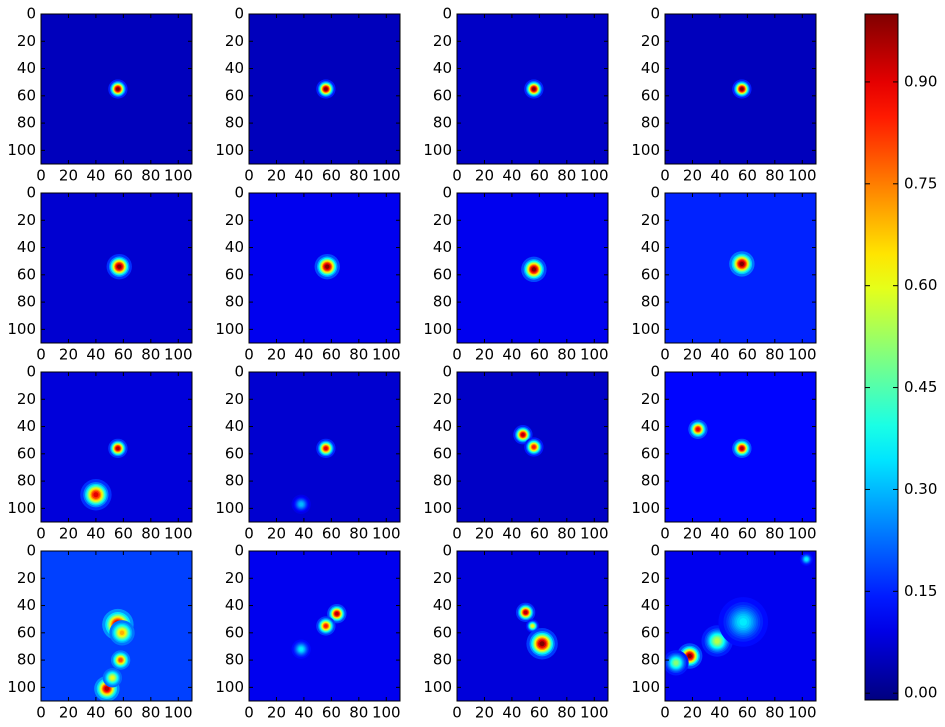 The height and width of the screenshot is (727, 945). I want to click on colorbar-tick-label: 0.30, so click(920, 489).